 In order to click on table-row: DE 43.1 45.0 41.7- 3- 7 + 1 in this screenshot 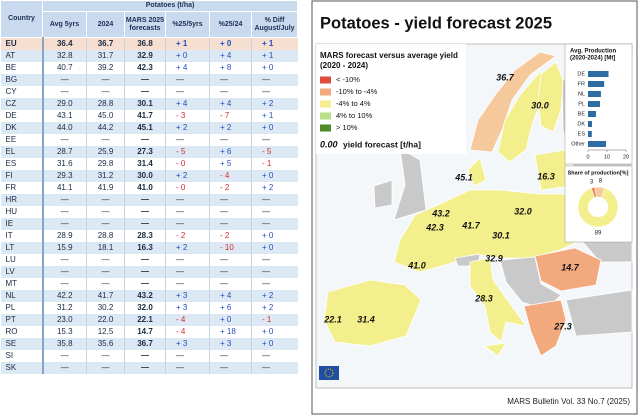, I will do `click(149, 116)`.